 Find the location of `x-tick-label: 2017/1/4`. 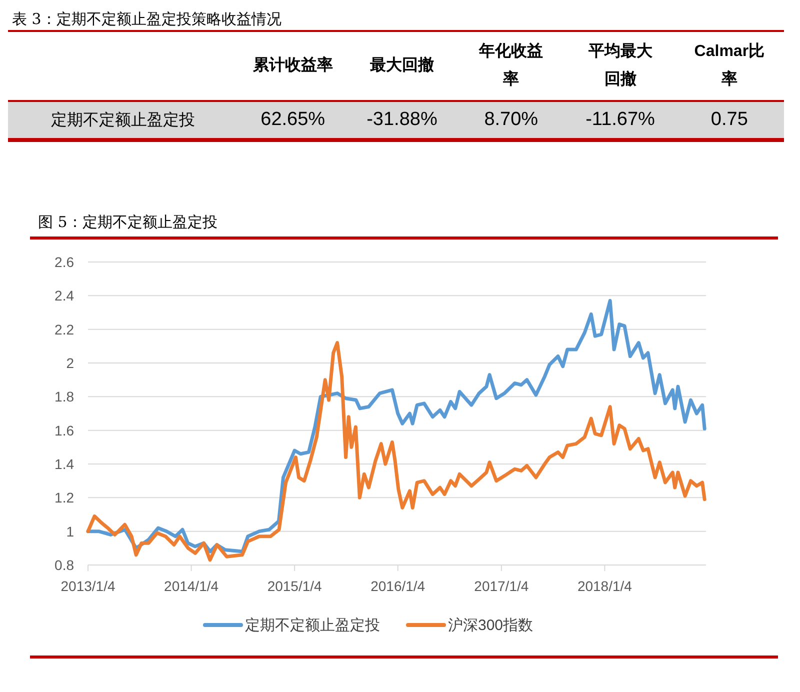

x-tick-label: 2017/1/4 is located at coordinates (501, 586).